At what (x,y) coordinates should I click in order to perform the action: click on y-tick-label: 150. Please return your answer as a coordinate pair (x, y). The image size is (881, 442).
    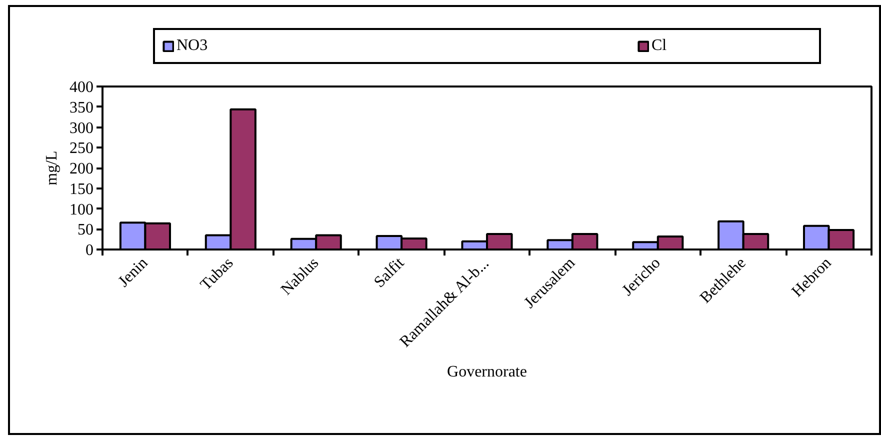
    Looking at the image, I should click on (82, 189).